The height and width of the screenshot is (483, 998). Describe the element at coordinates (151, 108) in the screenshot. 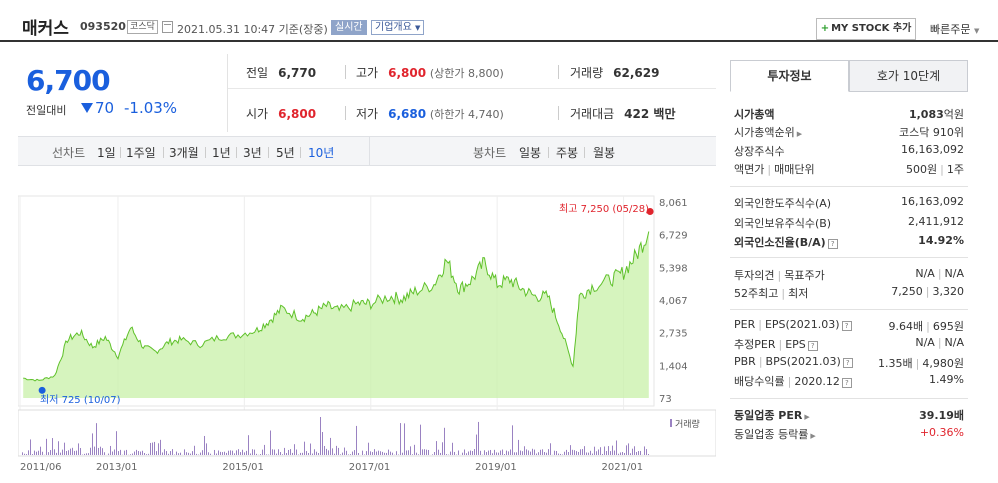

I see `price-change-rate: -1.03%` at that location.